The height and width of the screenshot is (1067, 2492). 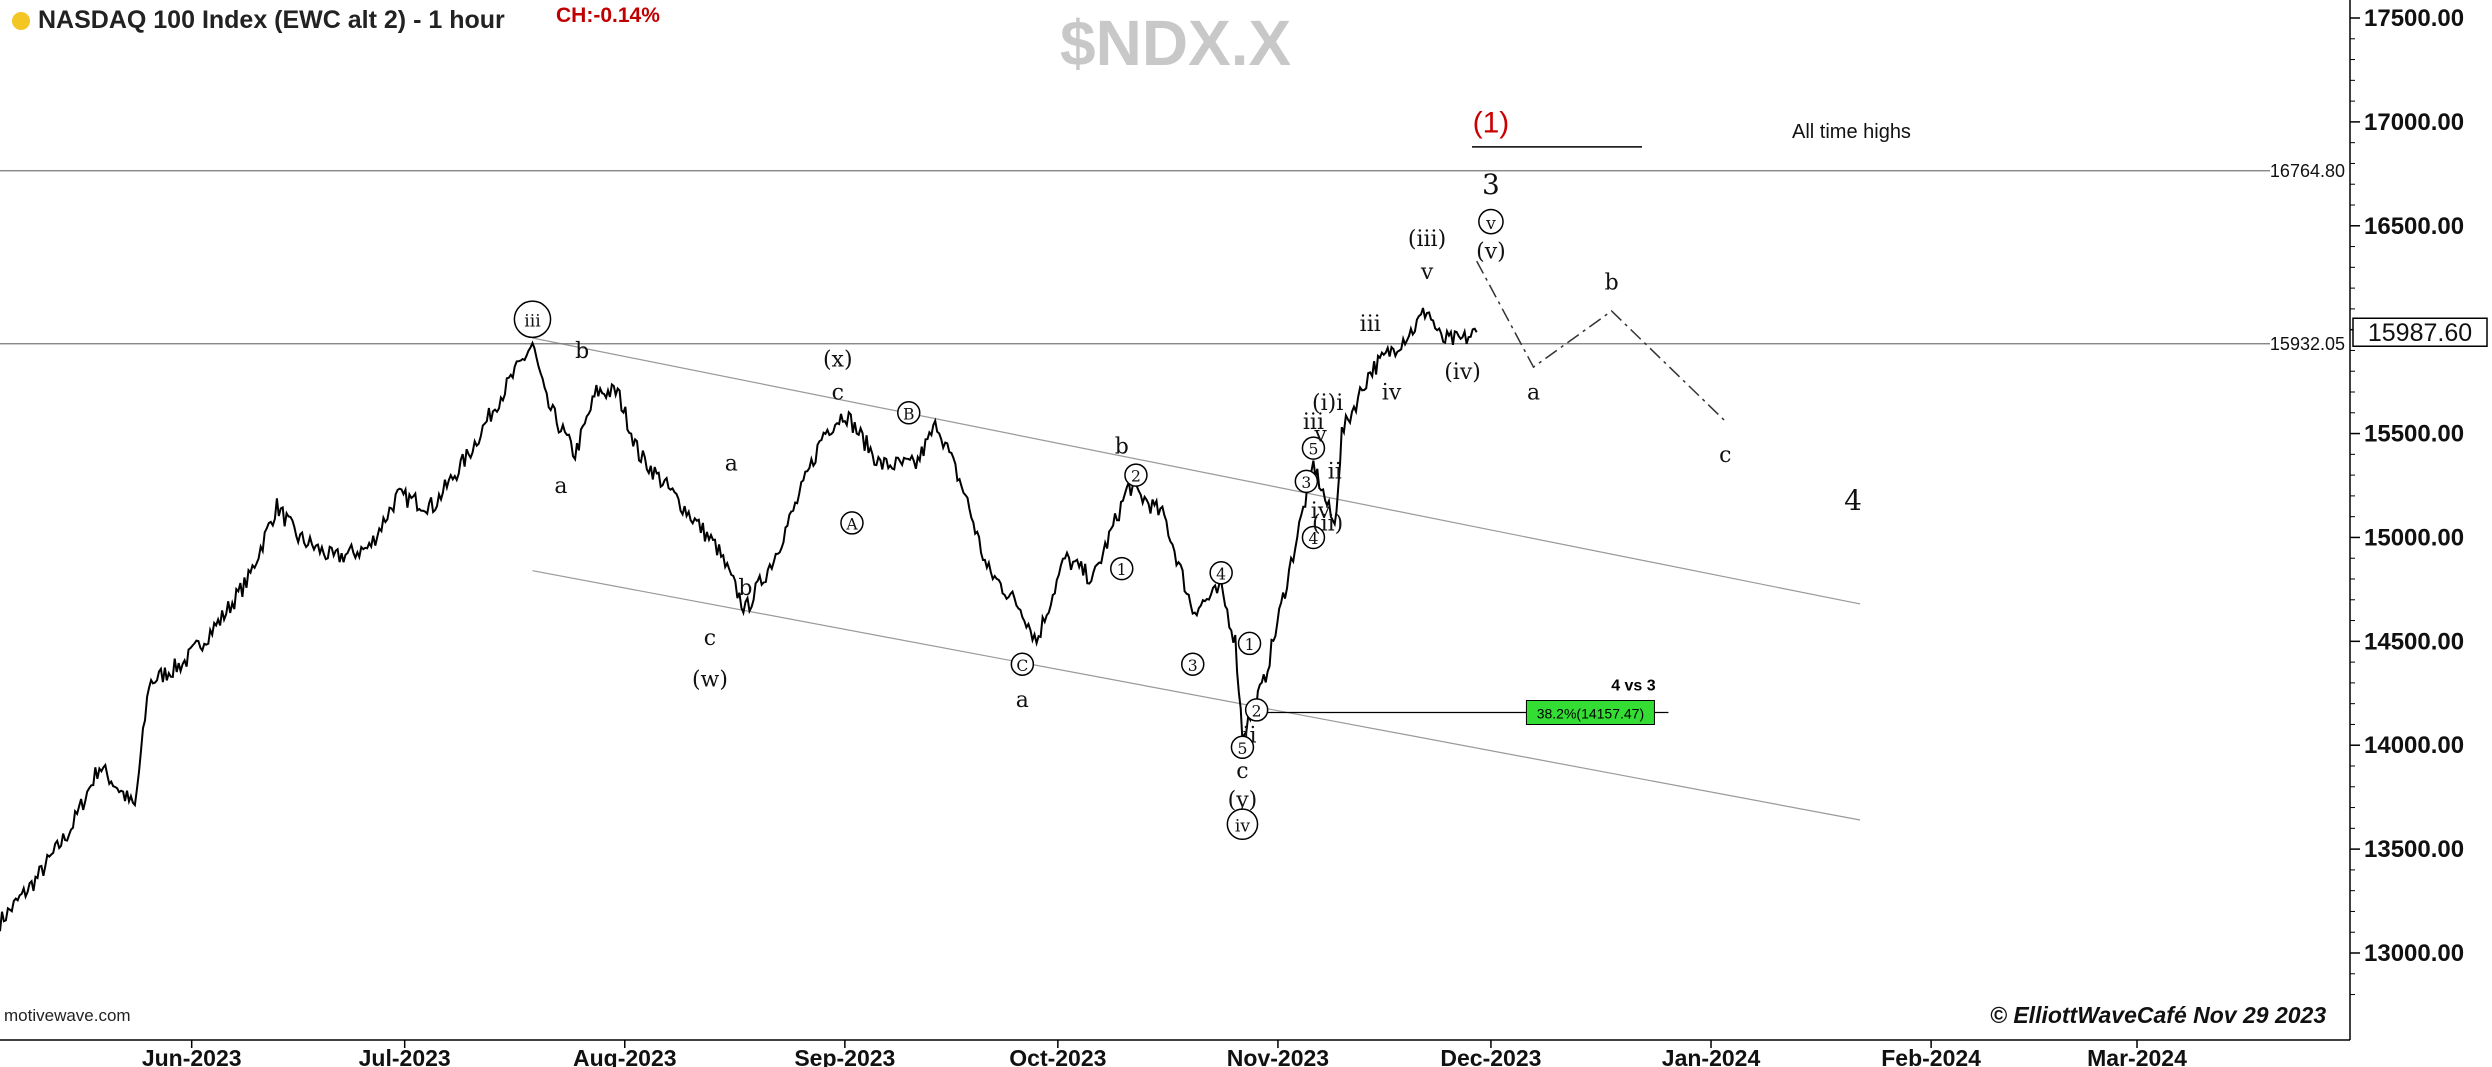 I want to click on last-price-box, so click(x=2420, y=332).